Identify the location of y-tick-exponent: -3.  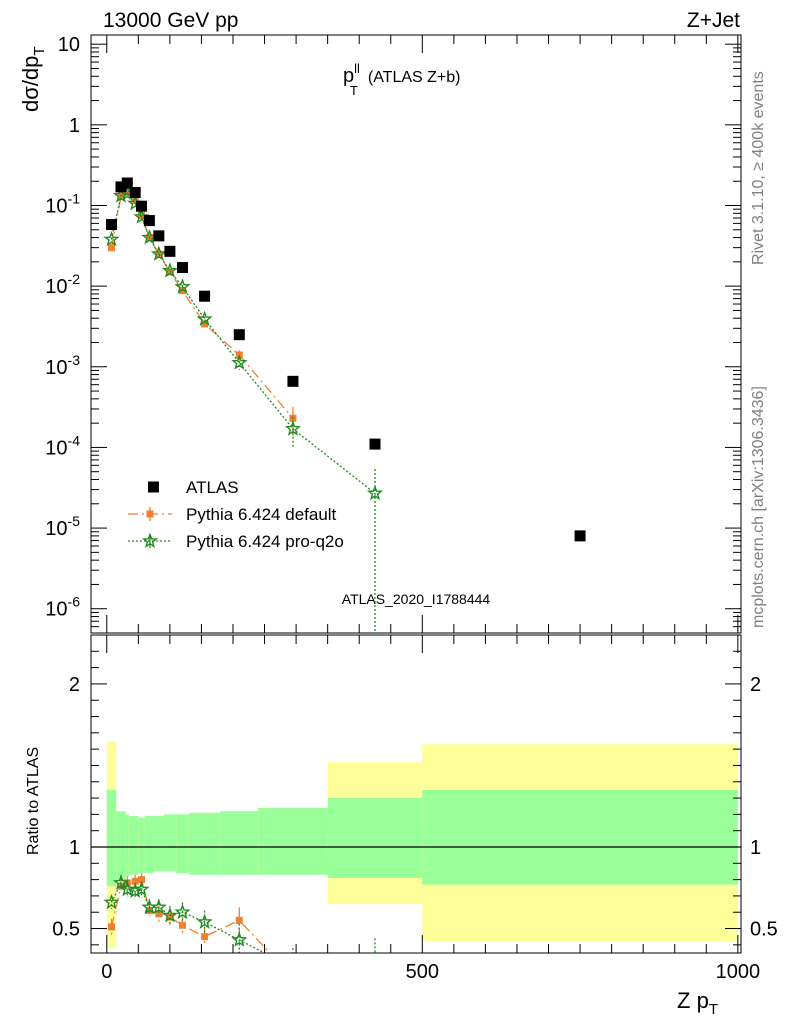
(74, 360).